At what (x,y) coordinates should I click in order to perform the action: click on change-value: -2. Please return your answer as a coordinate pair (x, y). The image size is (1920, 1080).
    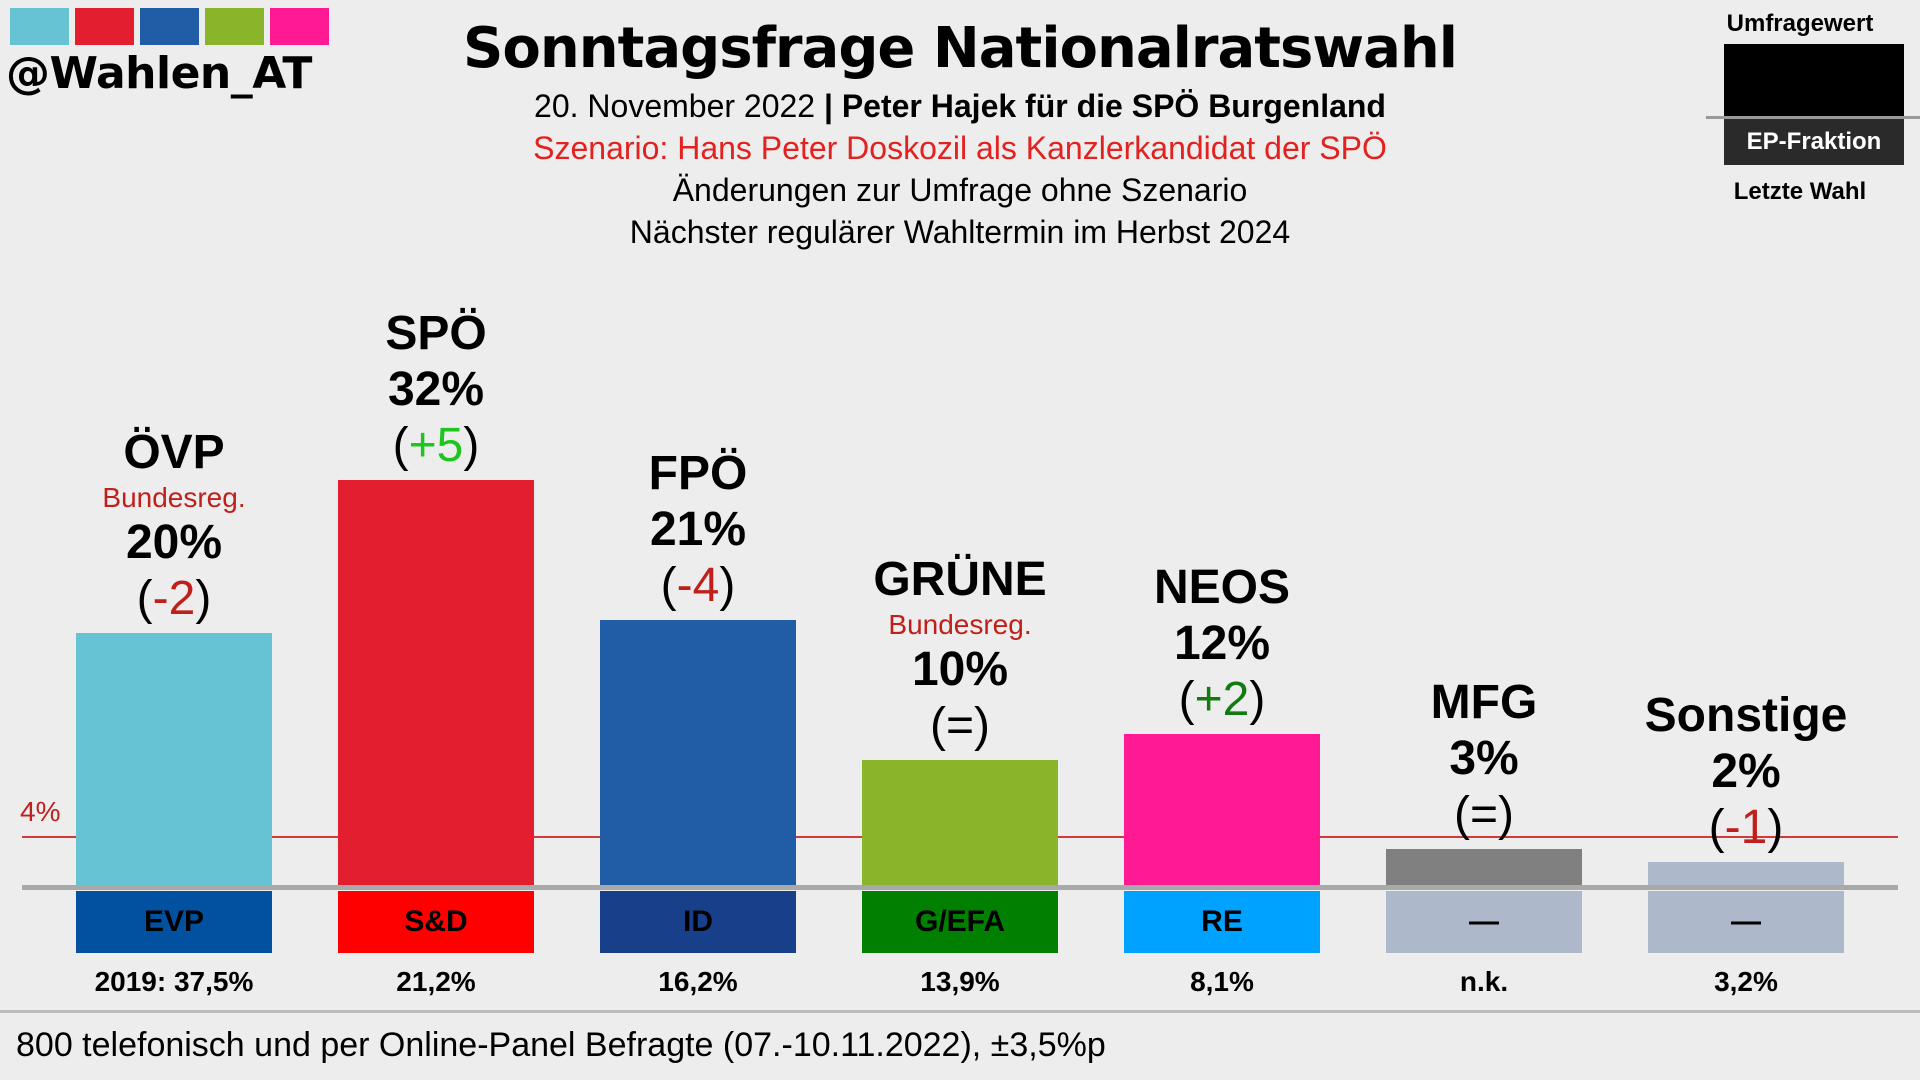
    Looking at the image, I should click on (174, 598).